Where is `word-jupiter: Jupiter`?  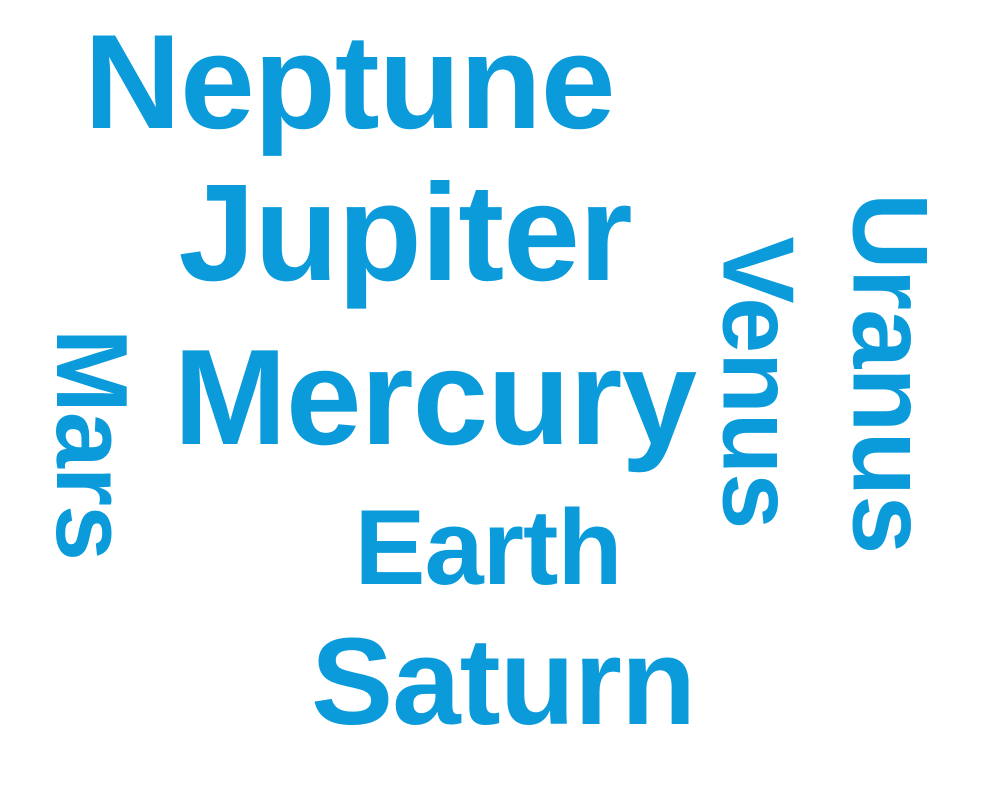
word-jupiter: Jupiter is located at coordinates (405, 233).